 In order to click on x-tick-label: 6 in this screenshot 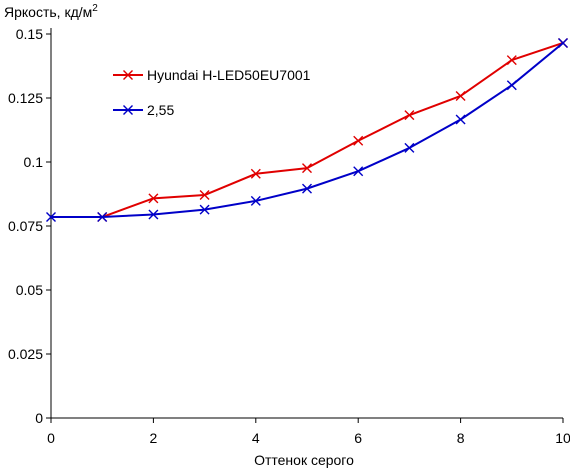, I will do `click(358, 438)`.